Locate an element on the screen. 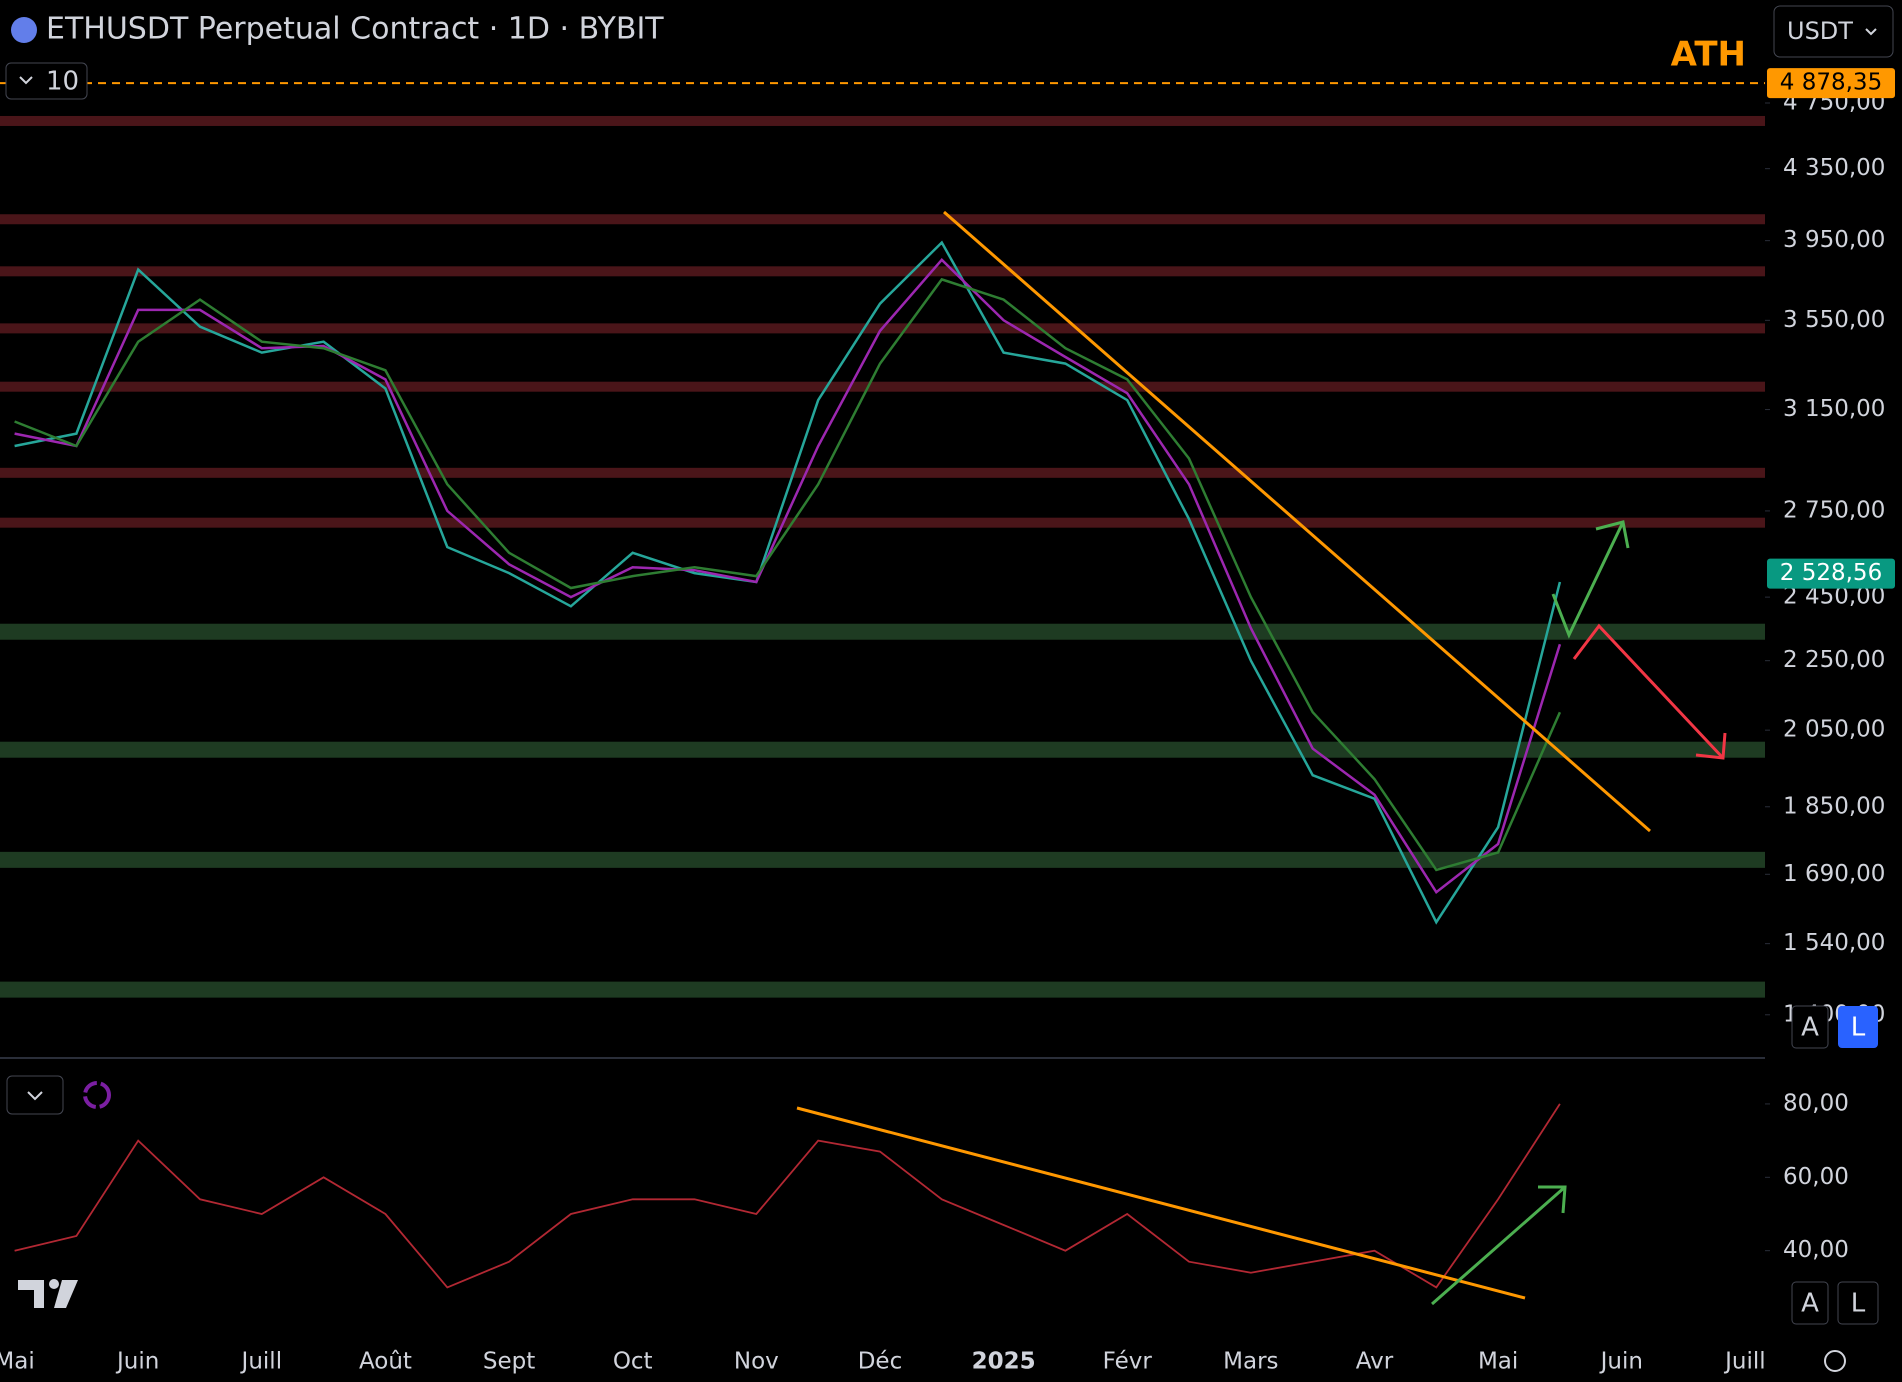  x-tick-label: Sept is located at coordinates (509, 1362).